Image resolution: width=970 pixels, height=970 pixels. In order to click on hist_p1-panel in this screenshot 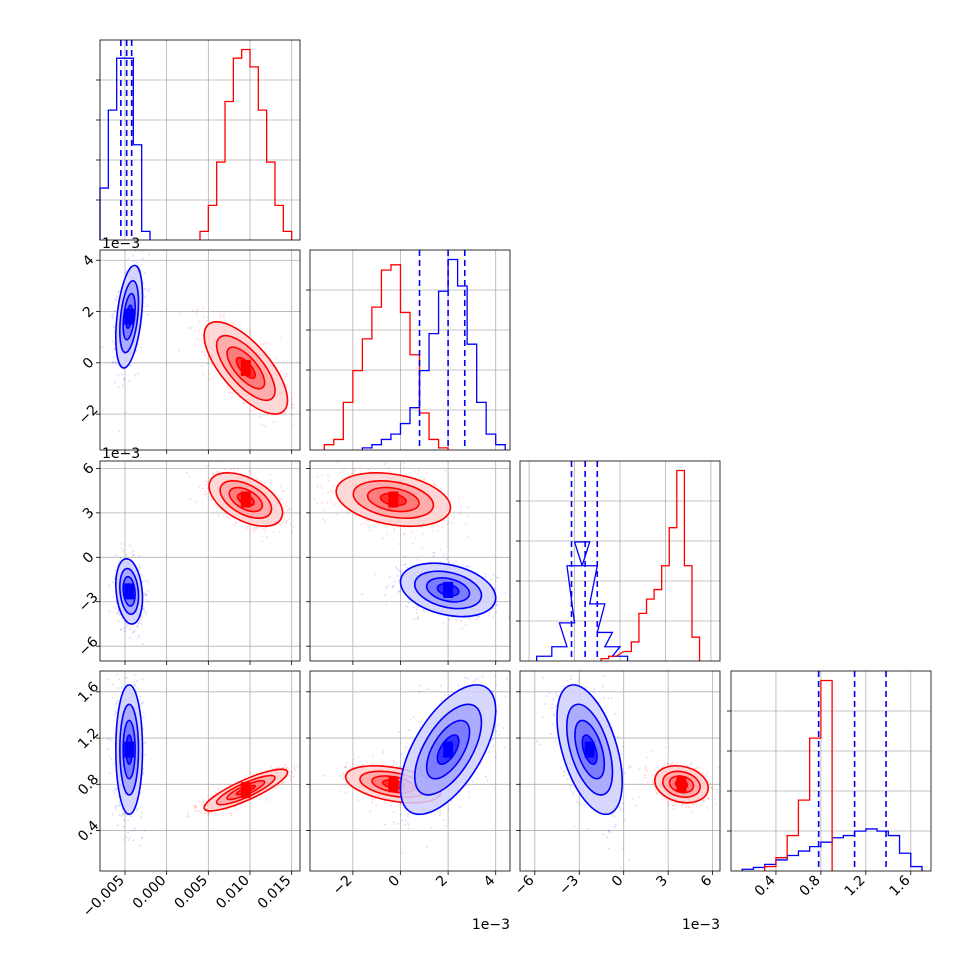, I will do `click(408, 350)`.